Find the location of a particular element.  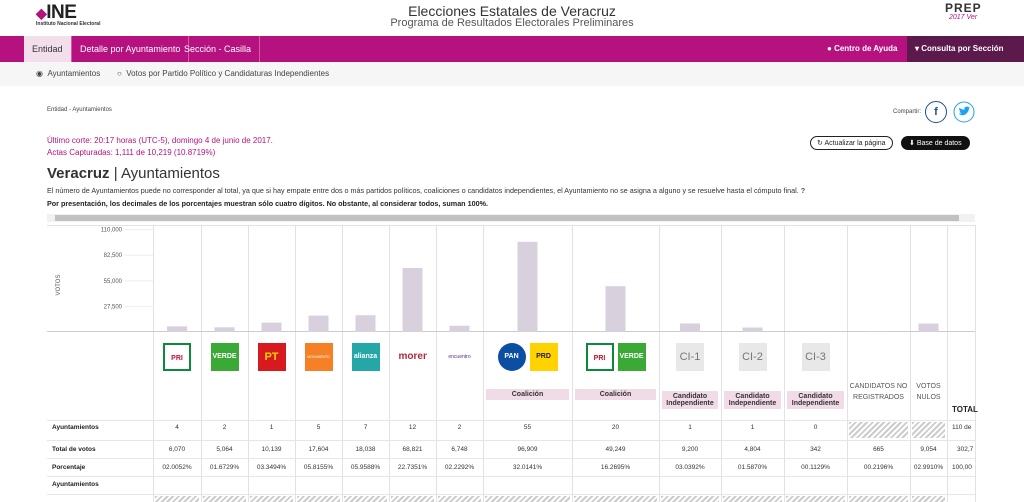

chart-base is located at coordinates (511, 331).